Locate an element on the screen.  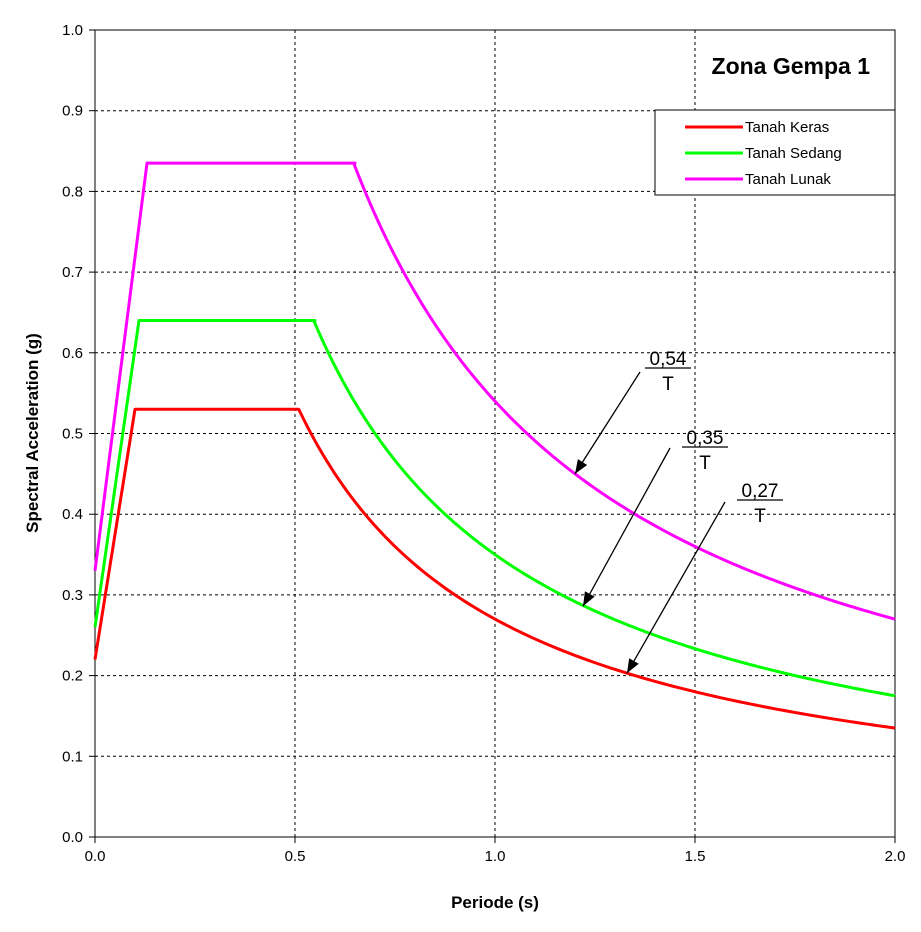
annotation-numerator: 0,27 is located at coordinates (760, 491).